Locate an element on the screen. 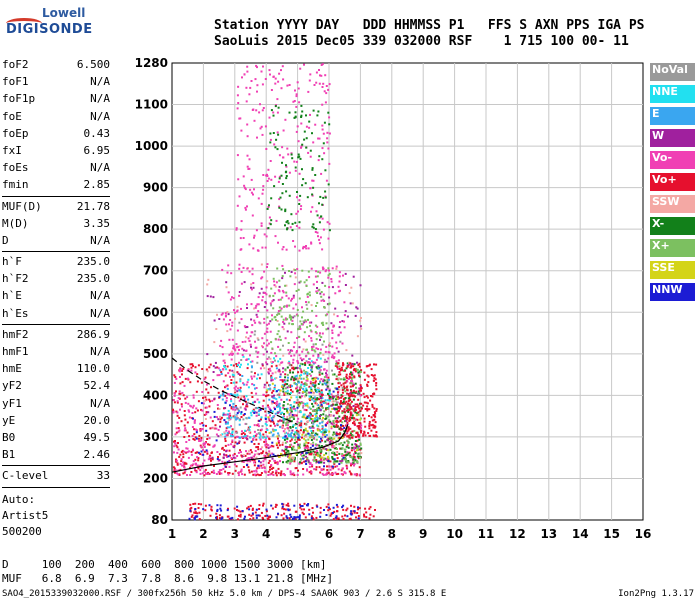 This screenshot has width=700, height=600. param-label: yF2 is located at coordinates (12, 386).